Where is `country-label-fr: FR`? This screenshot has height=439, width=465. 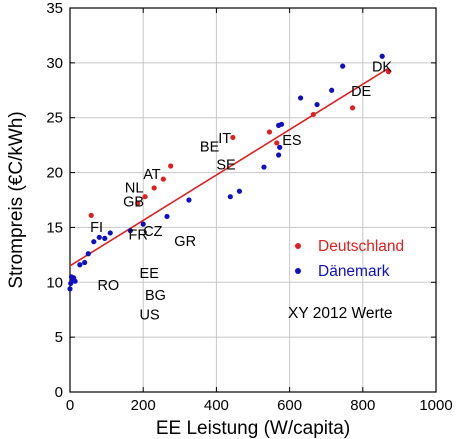
country-label-fr: FR is located at coordinates (138, 235).